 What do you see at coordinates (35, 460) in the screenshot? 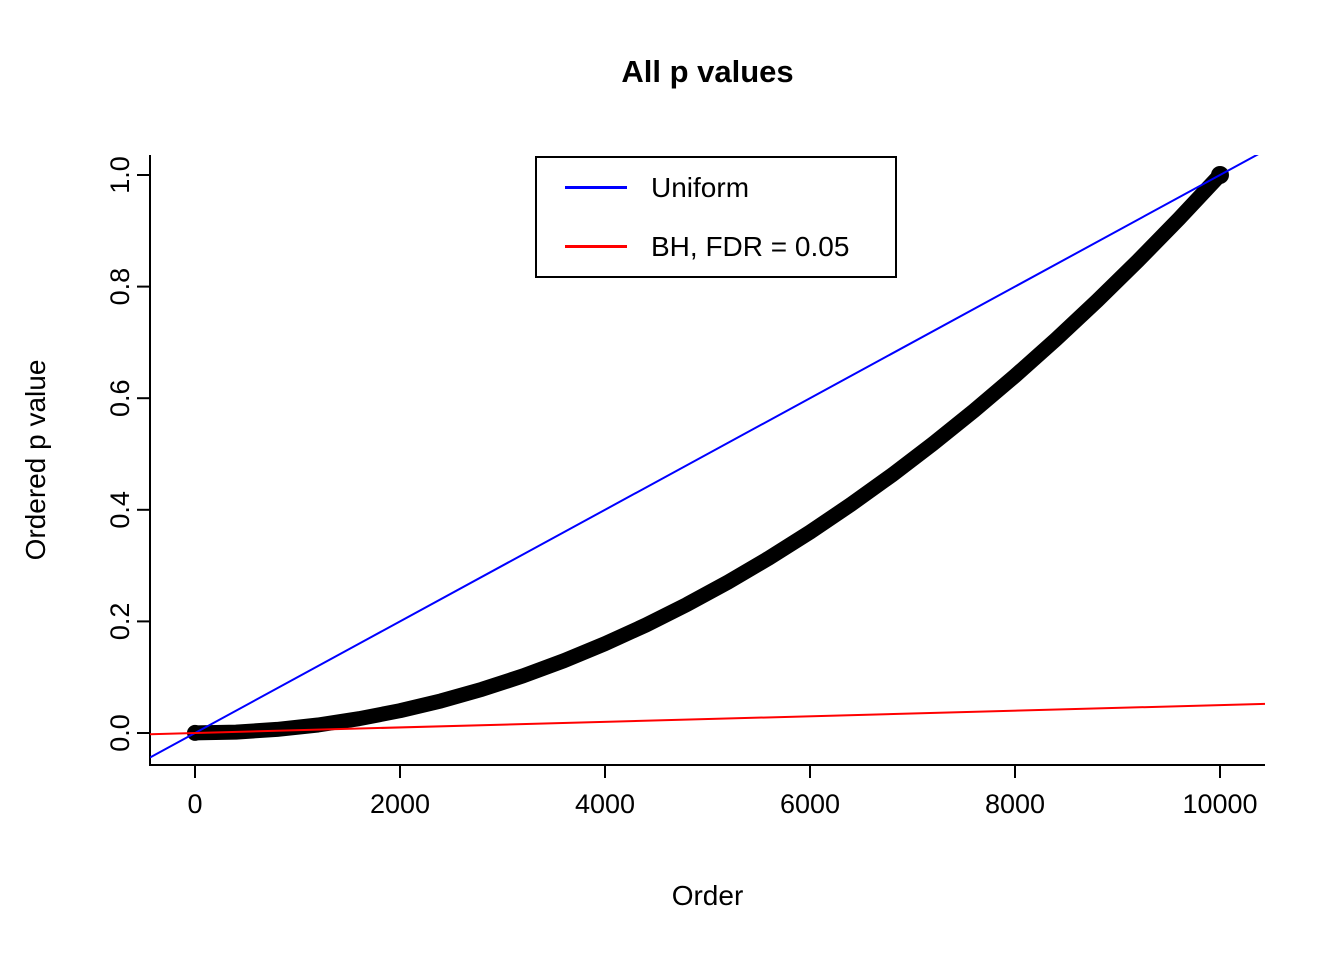
I see `y-axis-label: Ordered p value` at bounding box center [35, 460].